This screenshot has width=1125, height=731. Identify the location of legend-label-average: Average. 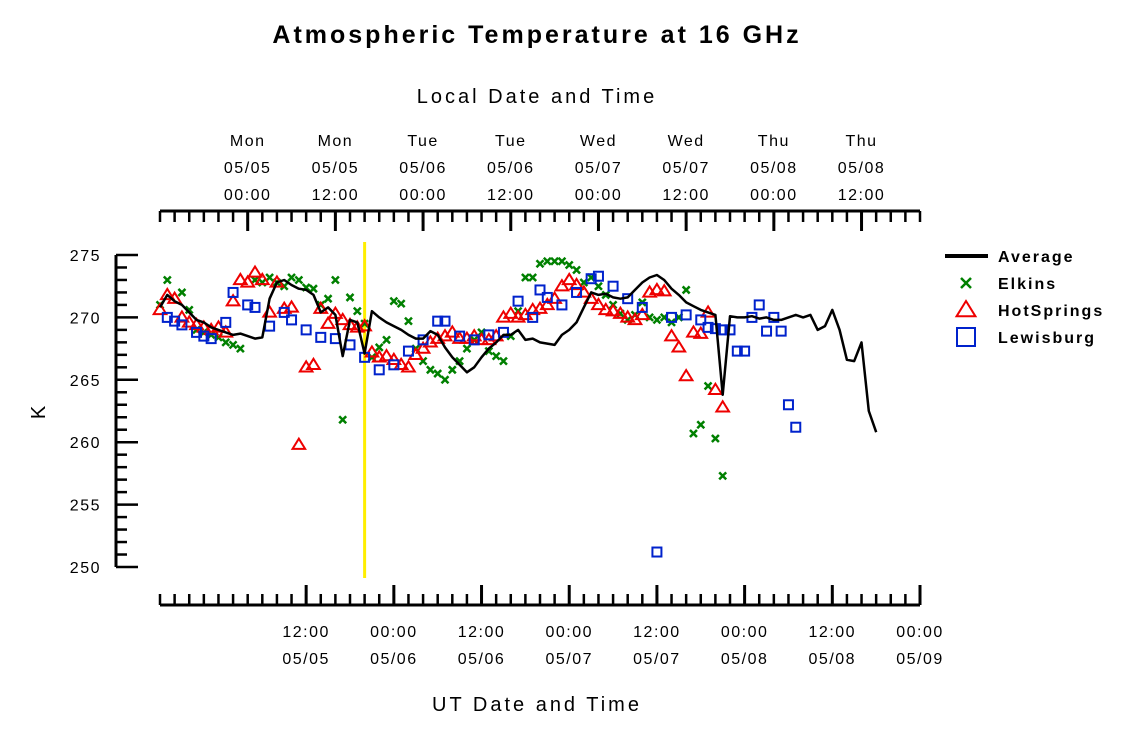
(1036, 257).